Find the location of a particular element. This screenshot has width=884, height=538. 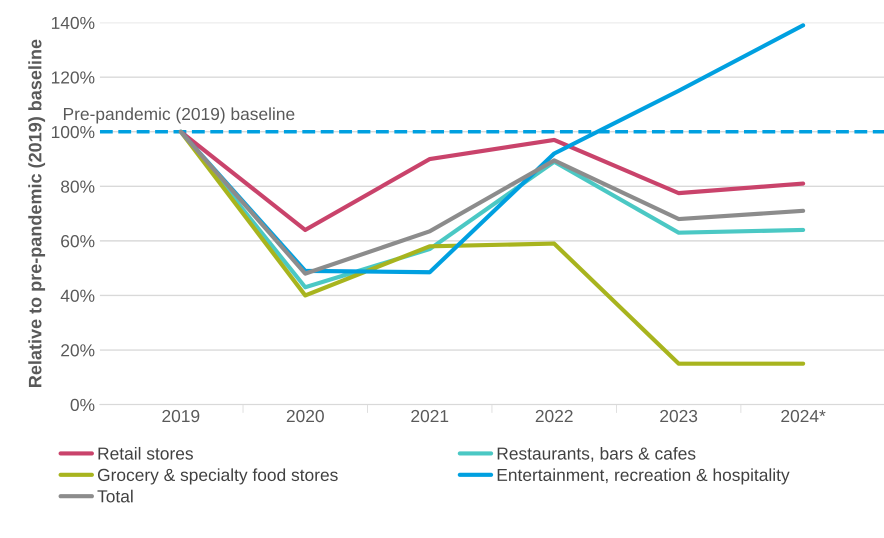

legend-label: Restaurants, bars & cafes is located at coordinates (597, 454).